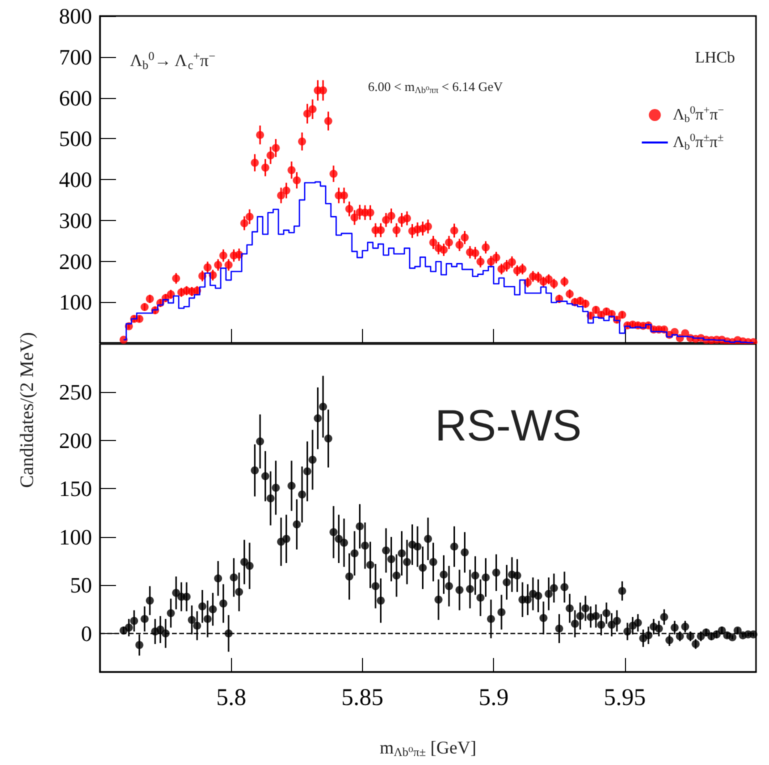 The image size is (769, 765). I want to click on y-tick-label: 0, so click(86, 633).